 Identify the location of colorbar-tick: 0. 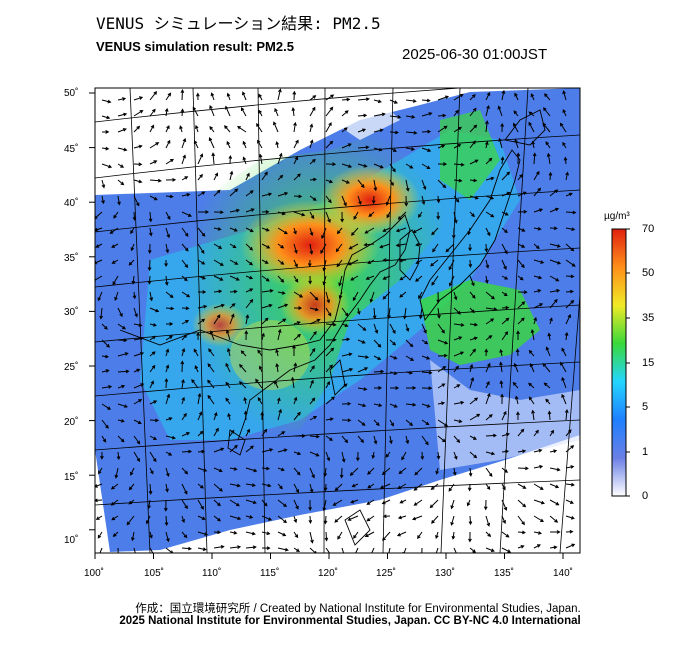
(645, 496).